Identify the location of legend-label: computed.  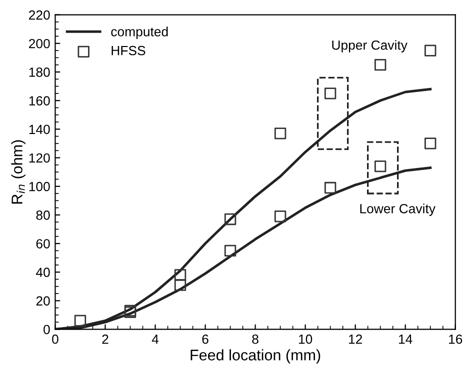
(139, 32).